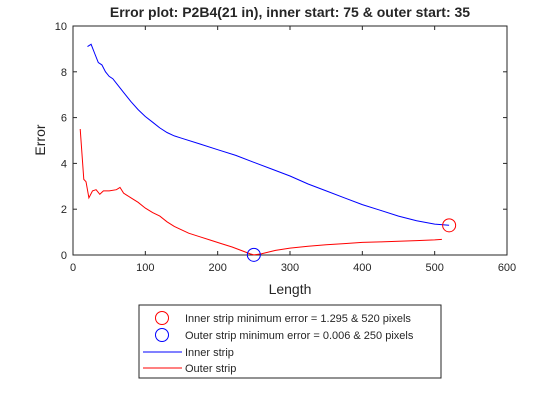 This screenshot has height=420, width=560. I want to click on marker-layer, so click(351, 240).